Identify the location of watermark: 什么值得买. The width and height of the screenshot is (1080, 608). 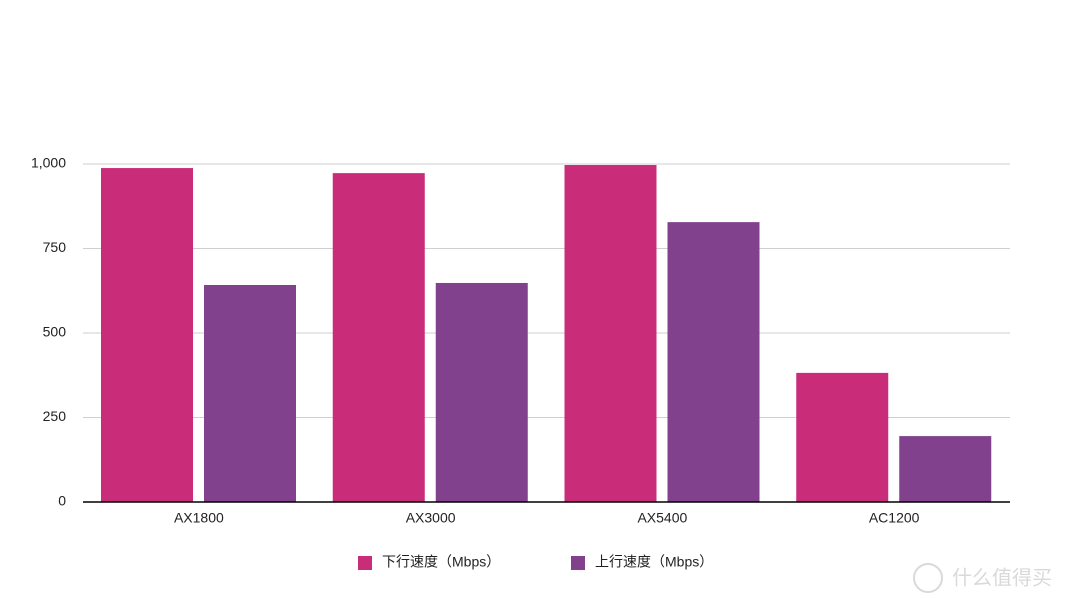
(982, 578).